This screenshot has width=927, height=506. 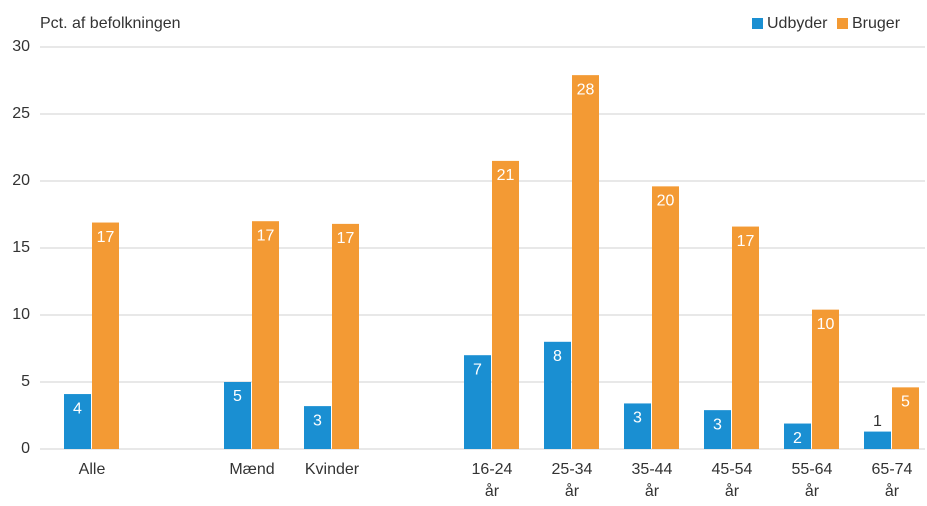 What do you see at coordinates (892, 480) in the screenshot?
I see `x-tick-label: 65-74 år` at bounding box center [892, 480].